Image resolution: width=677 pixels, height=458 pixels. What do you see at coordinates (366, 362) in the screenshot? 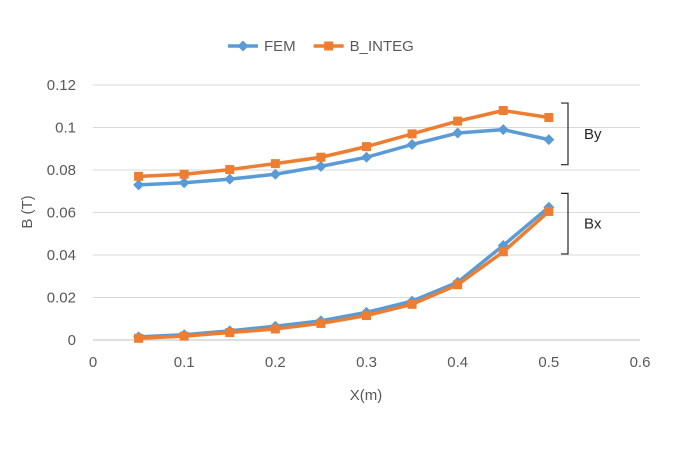
I see `x-tick-label: 0.3` at bounding box center [366, 362].